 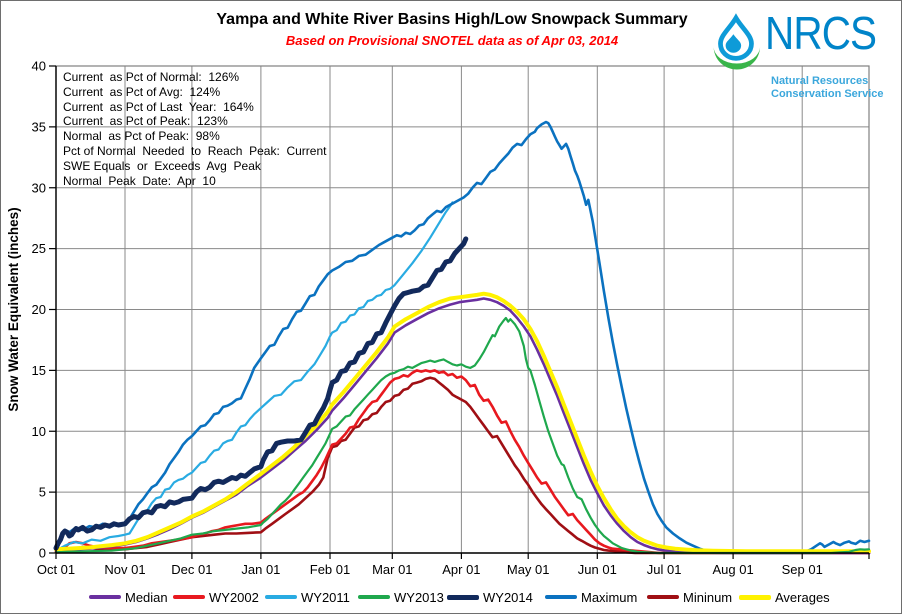 What do you see at coordinates (124, 569) in the screenshot?
I see `x-tick-label: Nov 01` at bounding box center [124, 569].